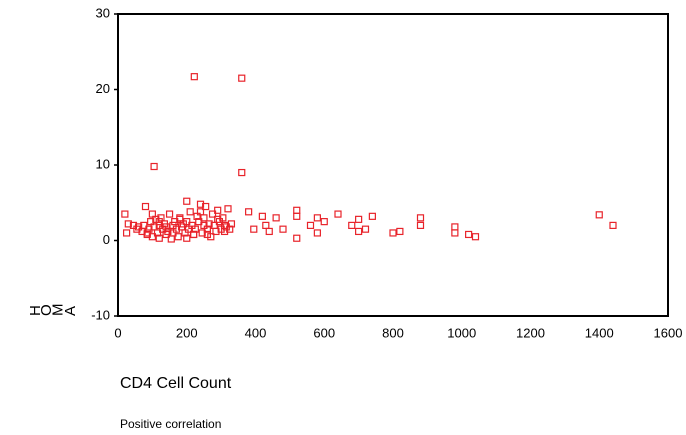 This screenshot has width=686, height=435. What do you see at coordinates (100, 314) in the screenshot?
I see `y-tick-label: -10` at bounding box center [100, 314].